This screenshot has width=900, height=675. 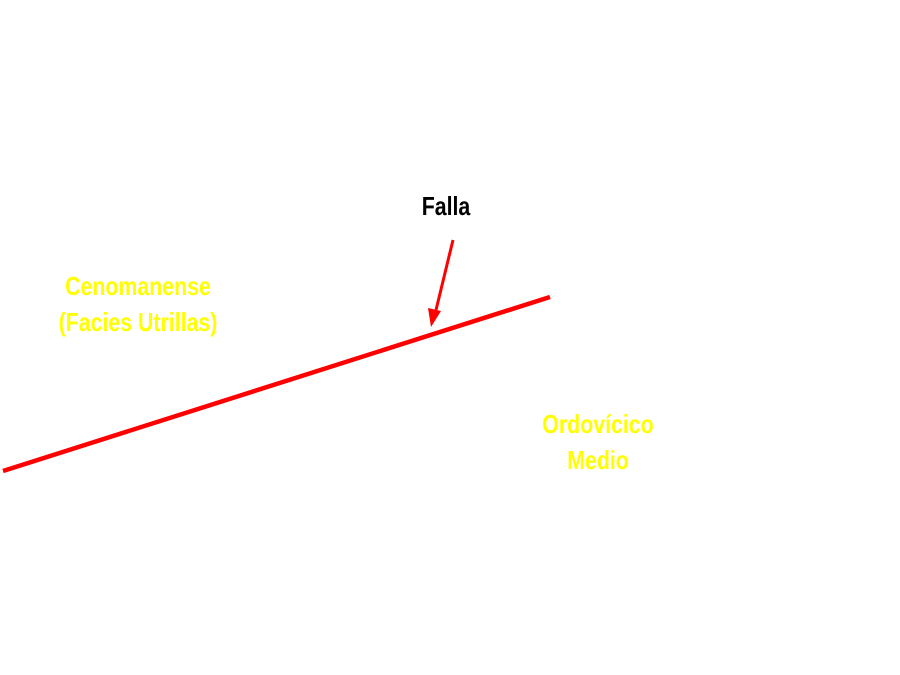 What do you see at coordinates (138, 304) in the screenshot?
I see `cenomanense-unit-label: Cenomanense (Facies Utrillas)` at bounding box center [138, 304].